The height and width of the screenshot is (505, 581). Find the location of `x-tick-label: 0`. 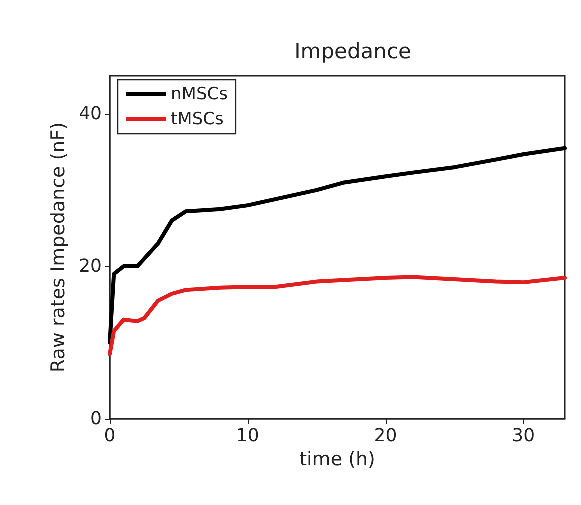

x-tick-label: 0 is located at coordinates (110, 436).